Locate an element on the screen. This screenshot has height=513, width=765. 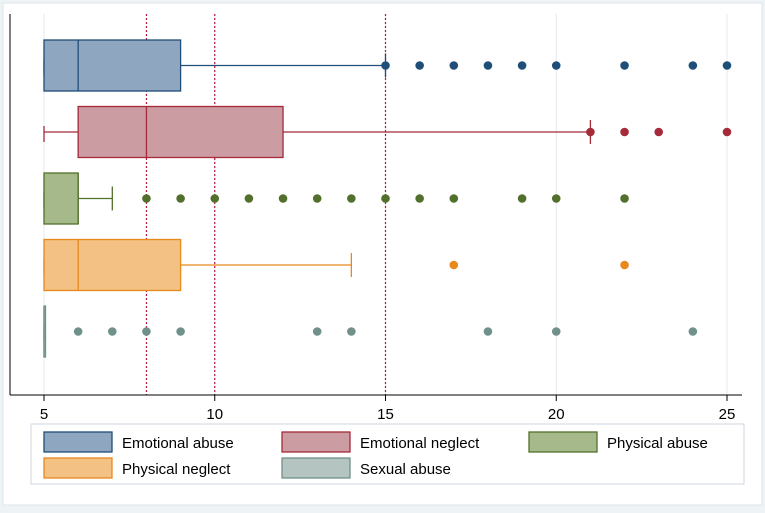
x-tick-label-20: 20 is located at coordinates (556, 414).